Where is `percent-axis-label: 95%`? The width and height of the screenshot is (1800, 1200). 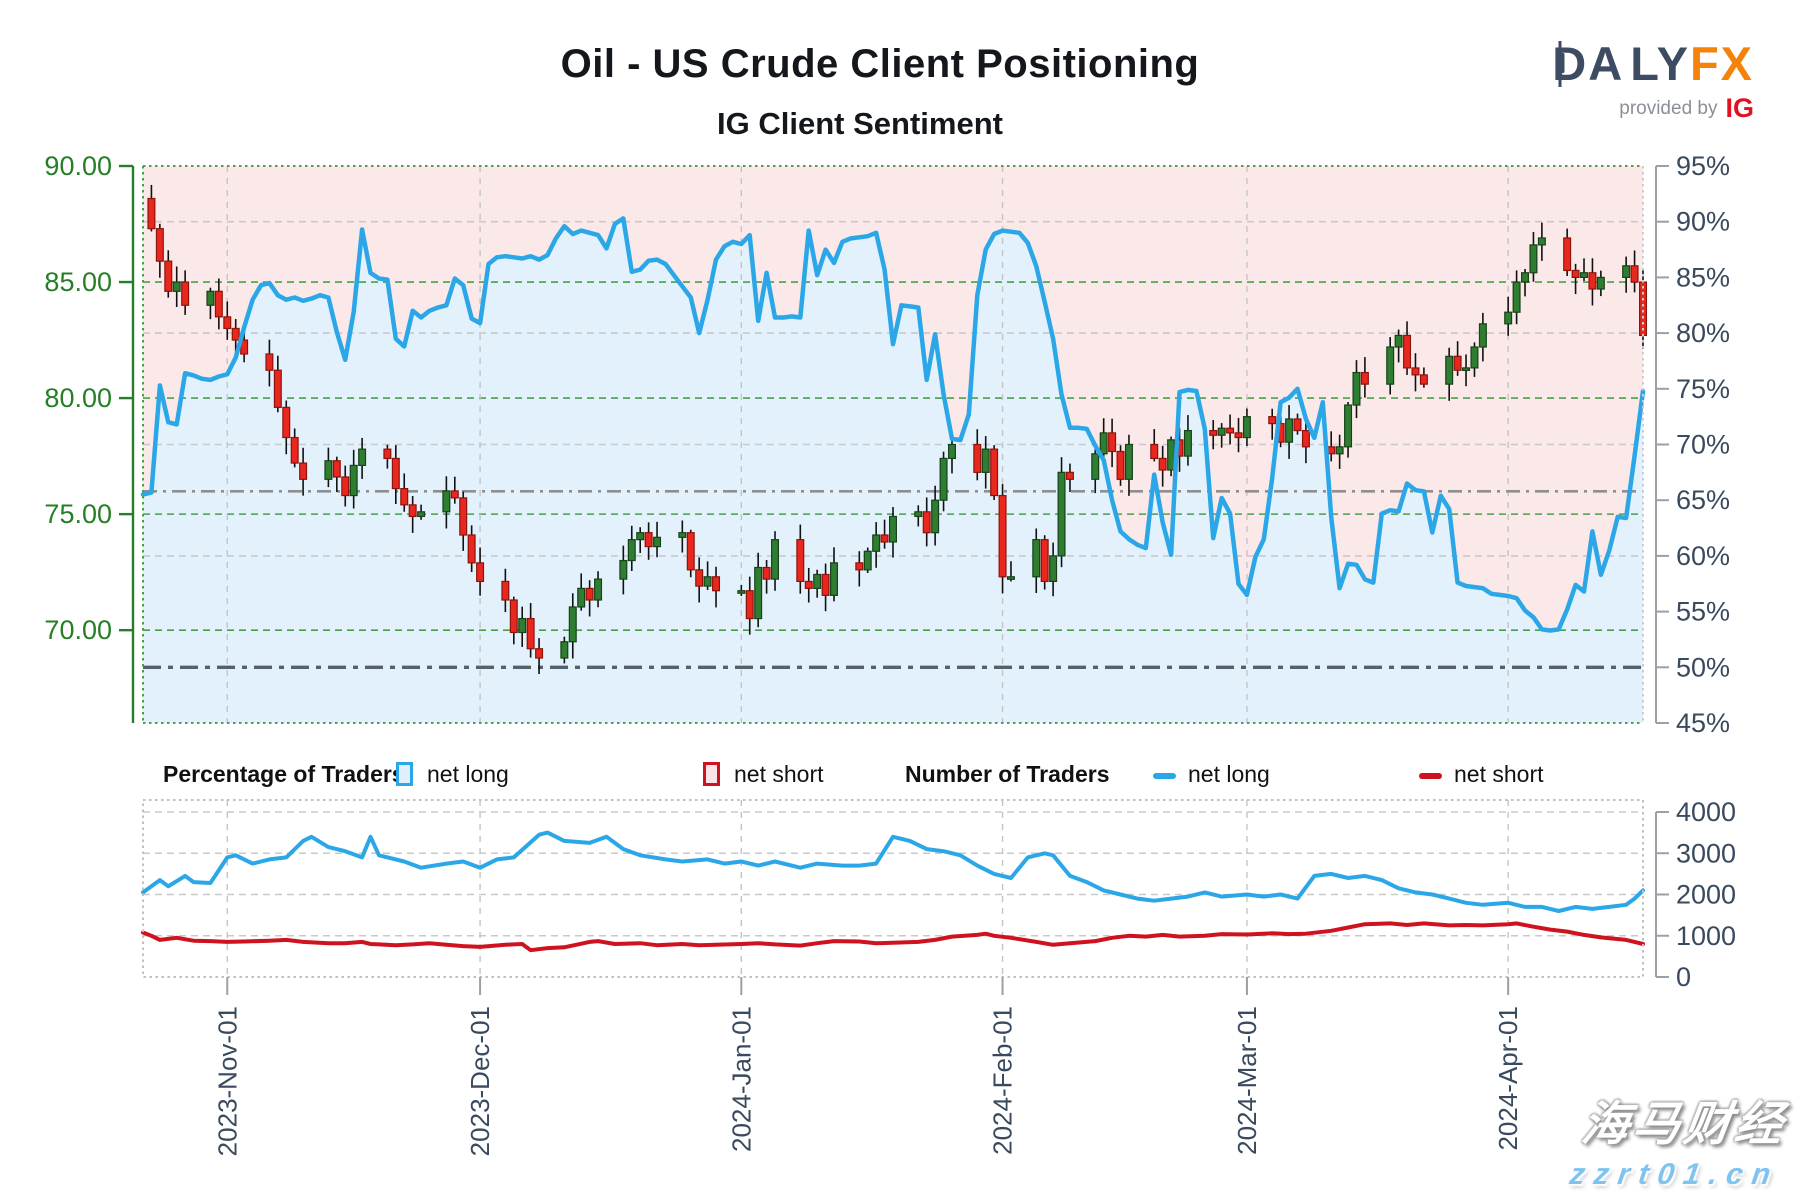 percent-axis-label: 95% is located at coordinates (1703, 166).